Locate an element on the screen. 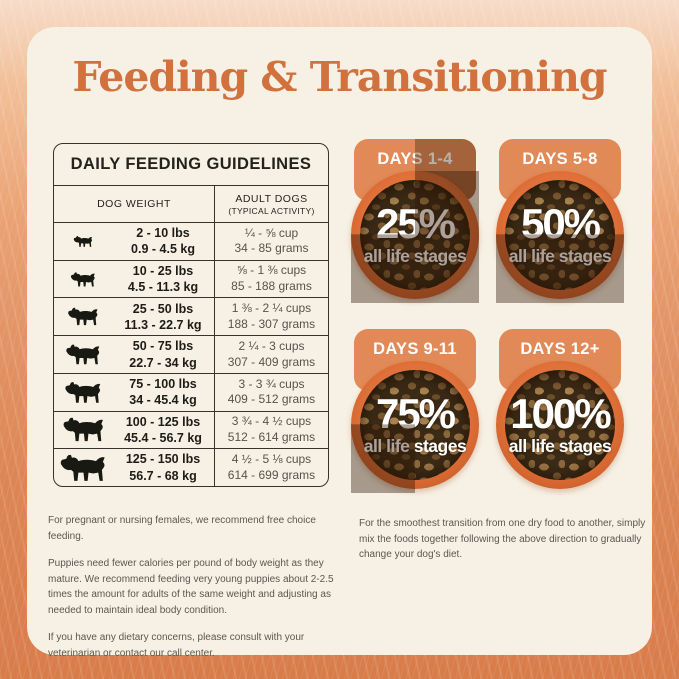  weight-kg: 22.7 - 34 kg is located at coordinates (163, 362).